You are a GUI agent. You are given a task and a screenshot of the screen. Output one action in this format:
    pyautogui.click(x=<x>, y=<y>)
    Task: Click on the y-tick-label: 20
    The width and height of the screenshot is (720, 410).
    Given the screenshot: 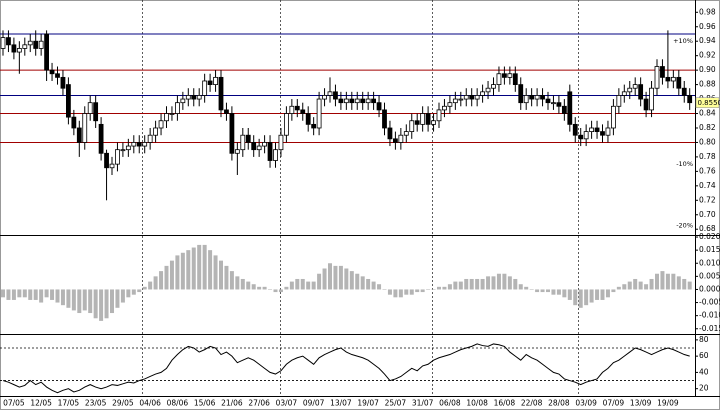 What is the action you would take?
    pyautogui.click(x=704, y=388)
    